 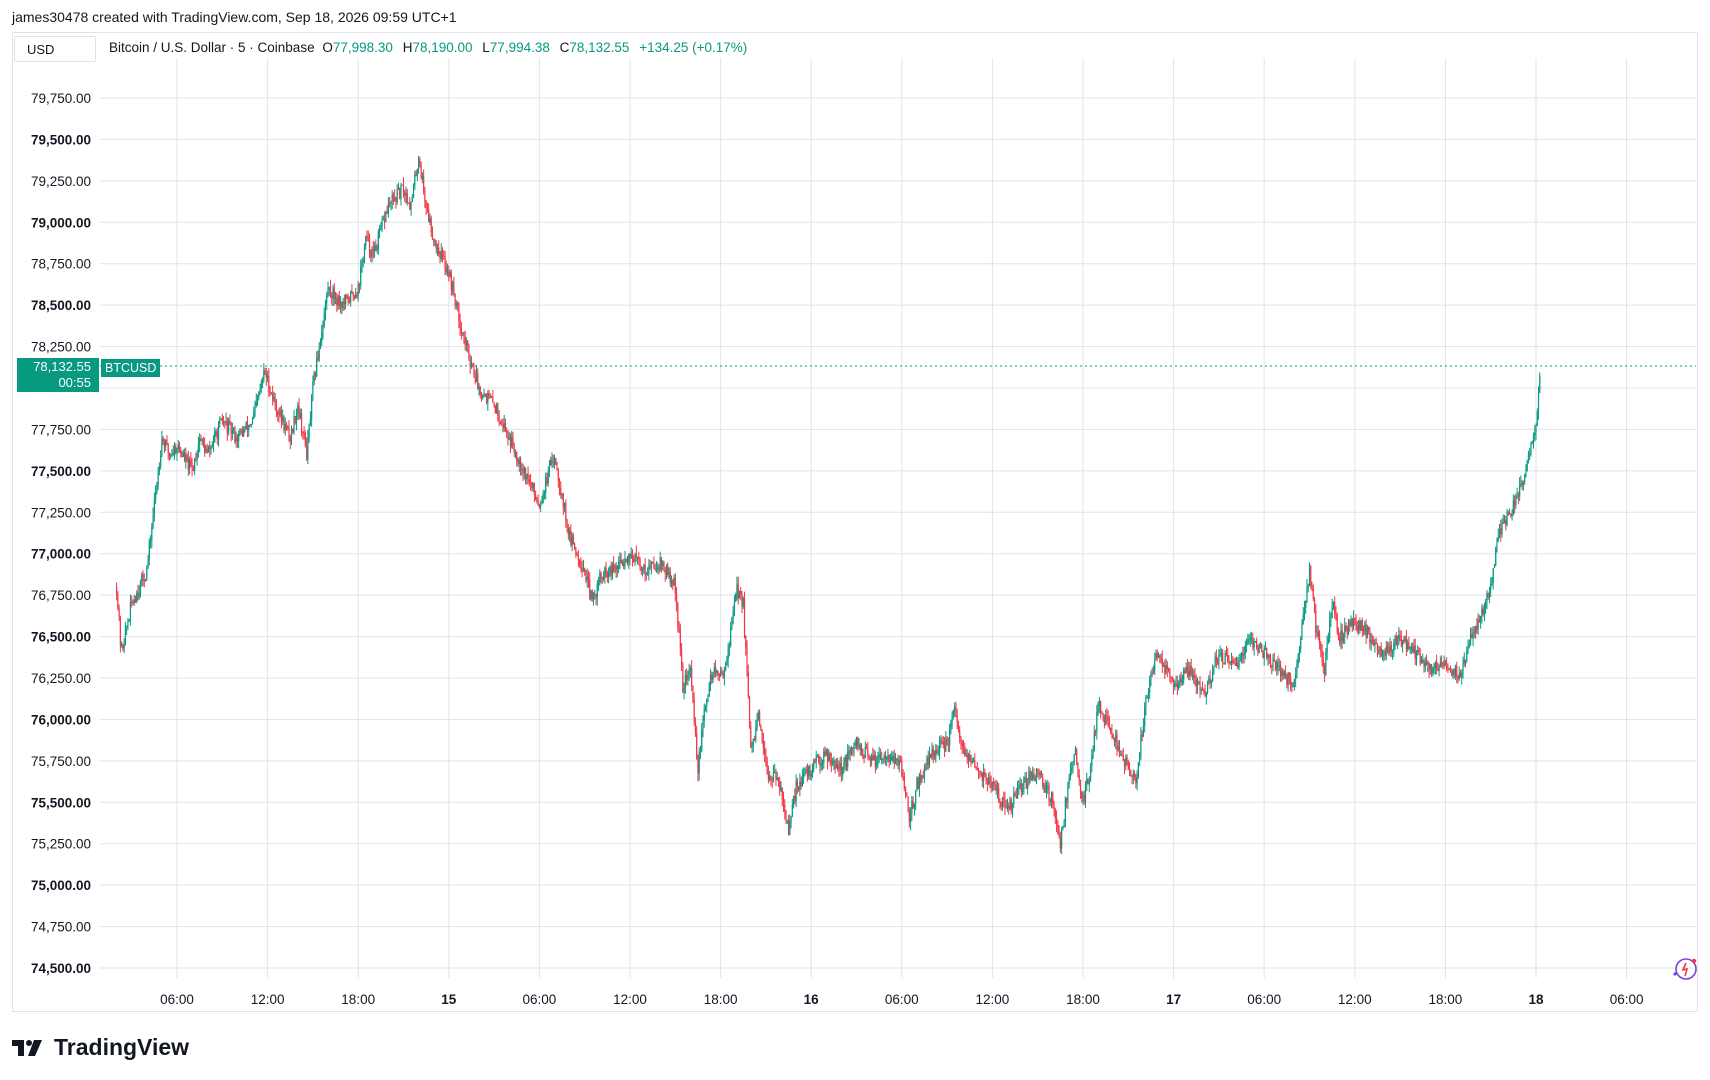 I want to click on x-tick-label: 12:00, so click(x=993, y=999).